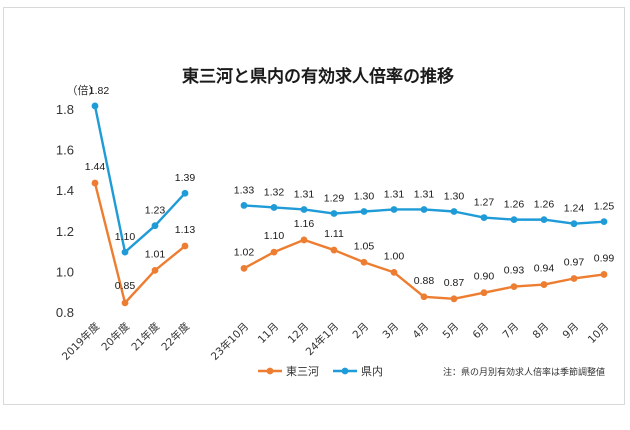 The height and width of the screenshot is (430, 630). I want to click on x-tick-label: 11月, so click(268, 333).